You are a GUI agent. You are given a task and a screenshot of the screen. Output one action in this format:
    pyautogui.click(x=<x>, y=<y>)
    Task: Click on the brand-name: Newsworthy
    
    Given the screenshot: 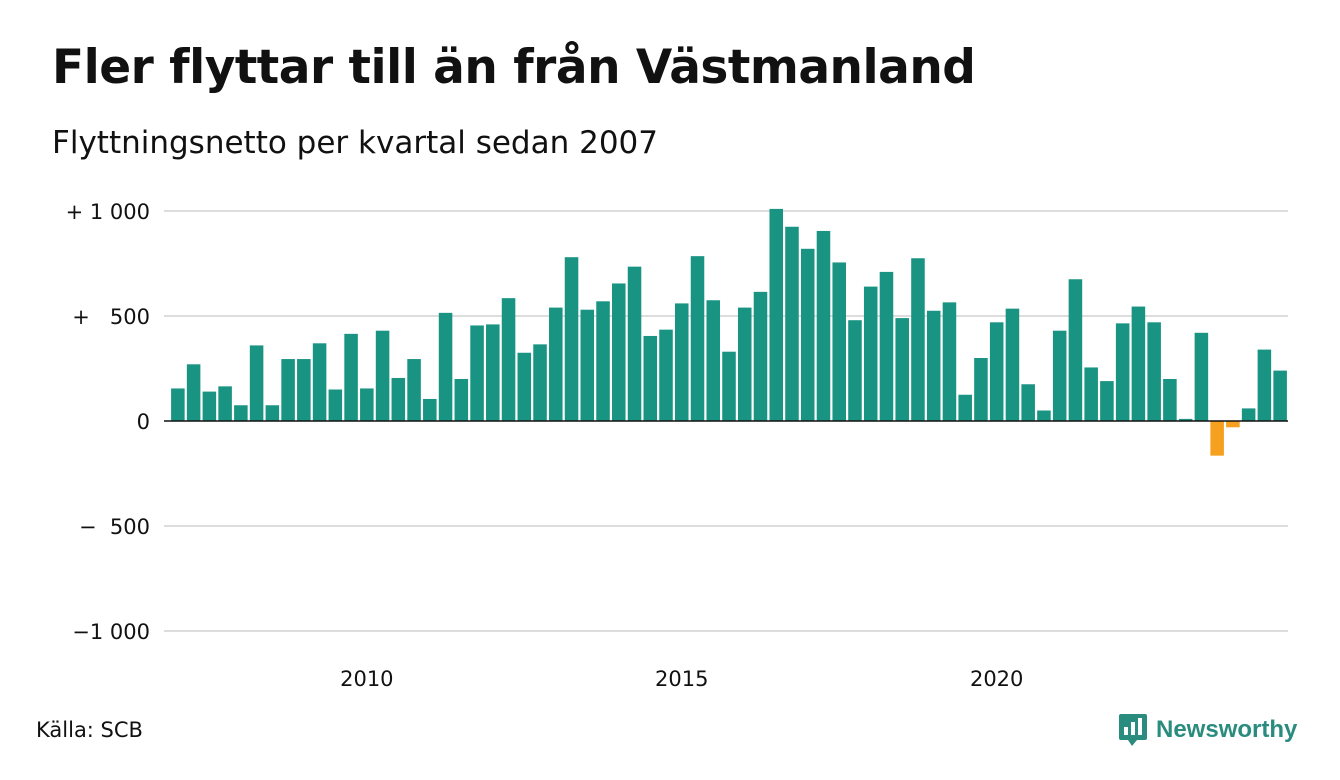 What is the action you would take?
    pyautogui.click(x=1227, y=729)
    